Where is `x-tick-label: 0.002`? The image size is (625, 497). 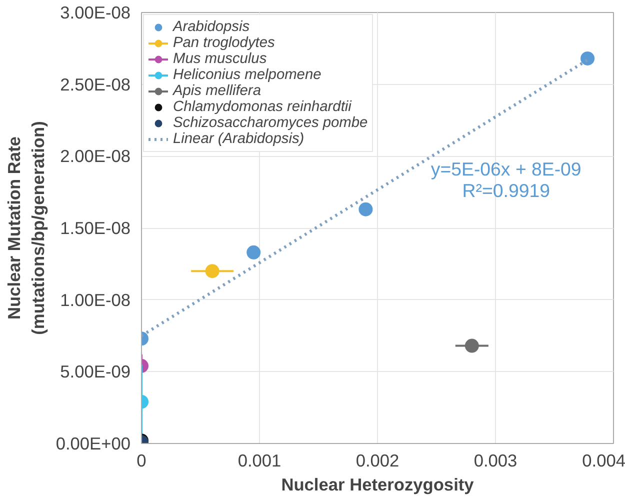
x-tick-label: 0.002 is located at coordinates (378, 460).